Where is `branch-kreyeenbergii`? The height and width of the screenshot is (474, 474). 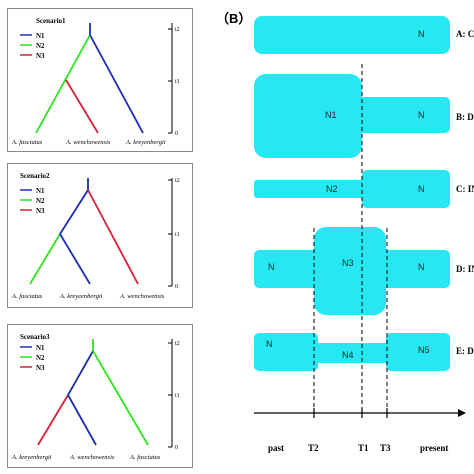 branch-kreyeenbergii is located at coordinates (75, 259).